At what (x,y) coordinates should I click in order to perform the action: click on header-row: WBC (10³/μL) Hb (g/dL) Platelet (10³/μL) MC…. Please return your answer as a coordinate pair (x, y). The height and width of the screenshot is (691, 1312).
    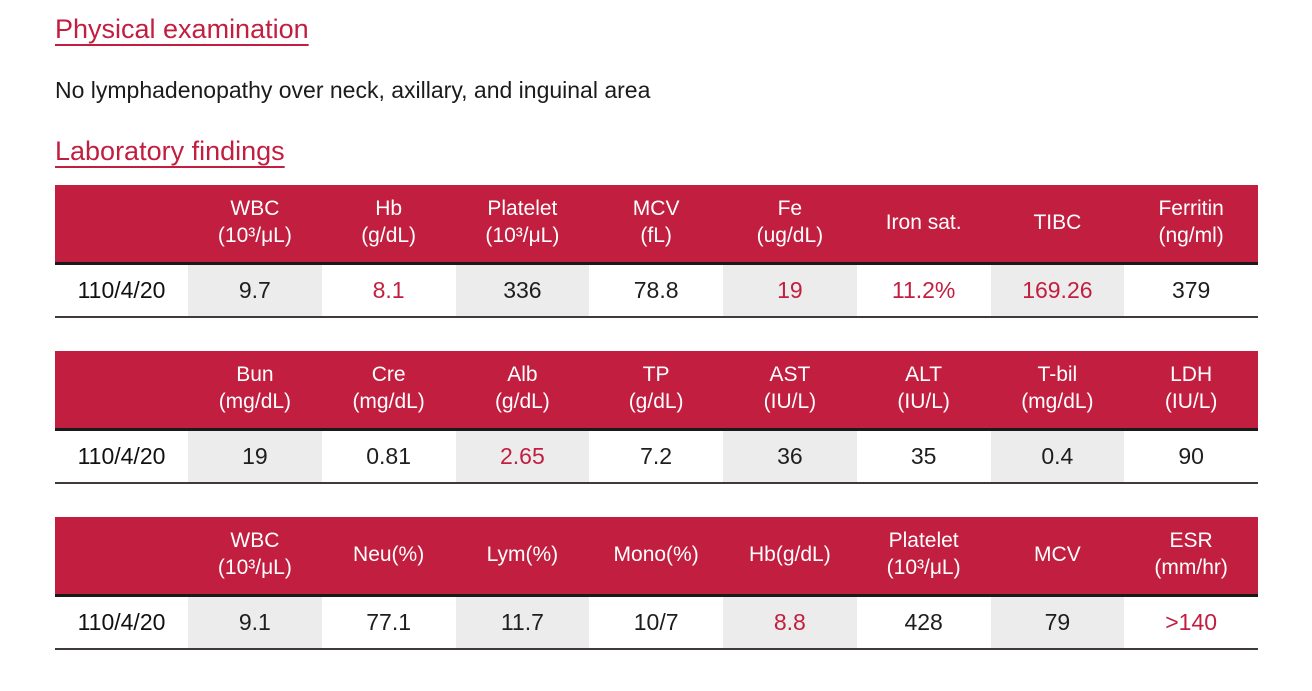
    Looking at the image, I should click on (656, 225).